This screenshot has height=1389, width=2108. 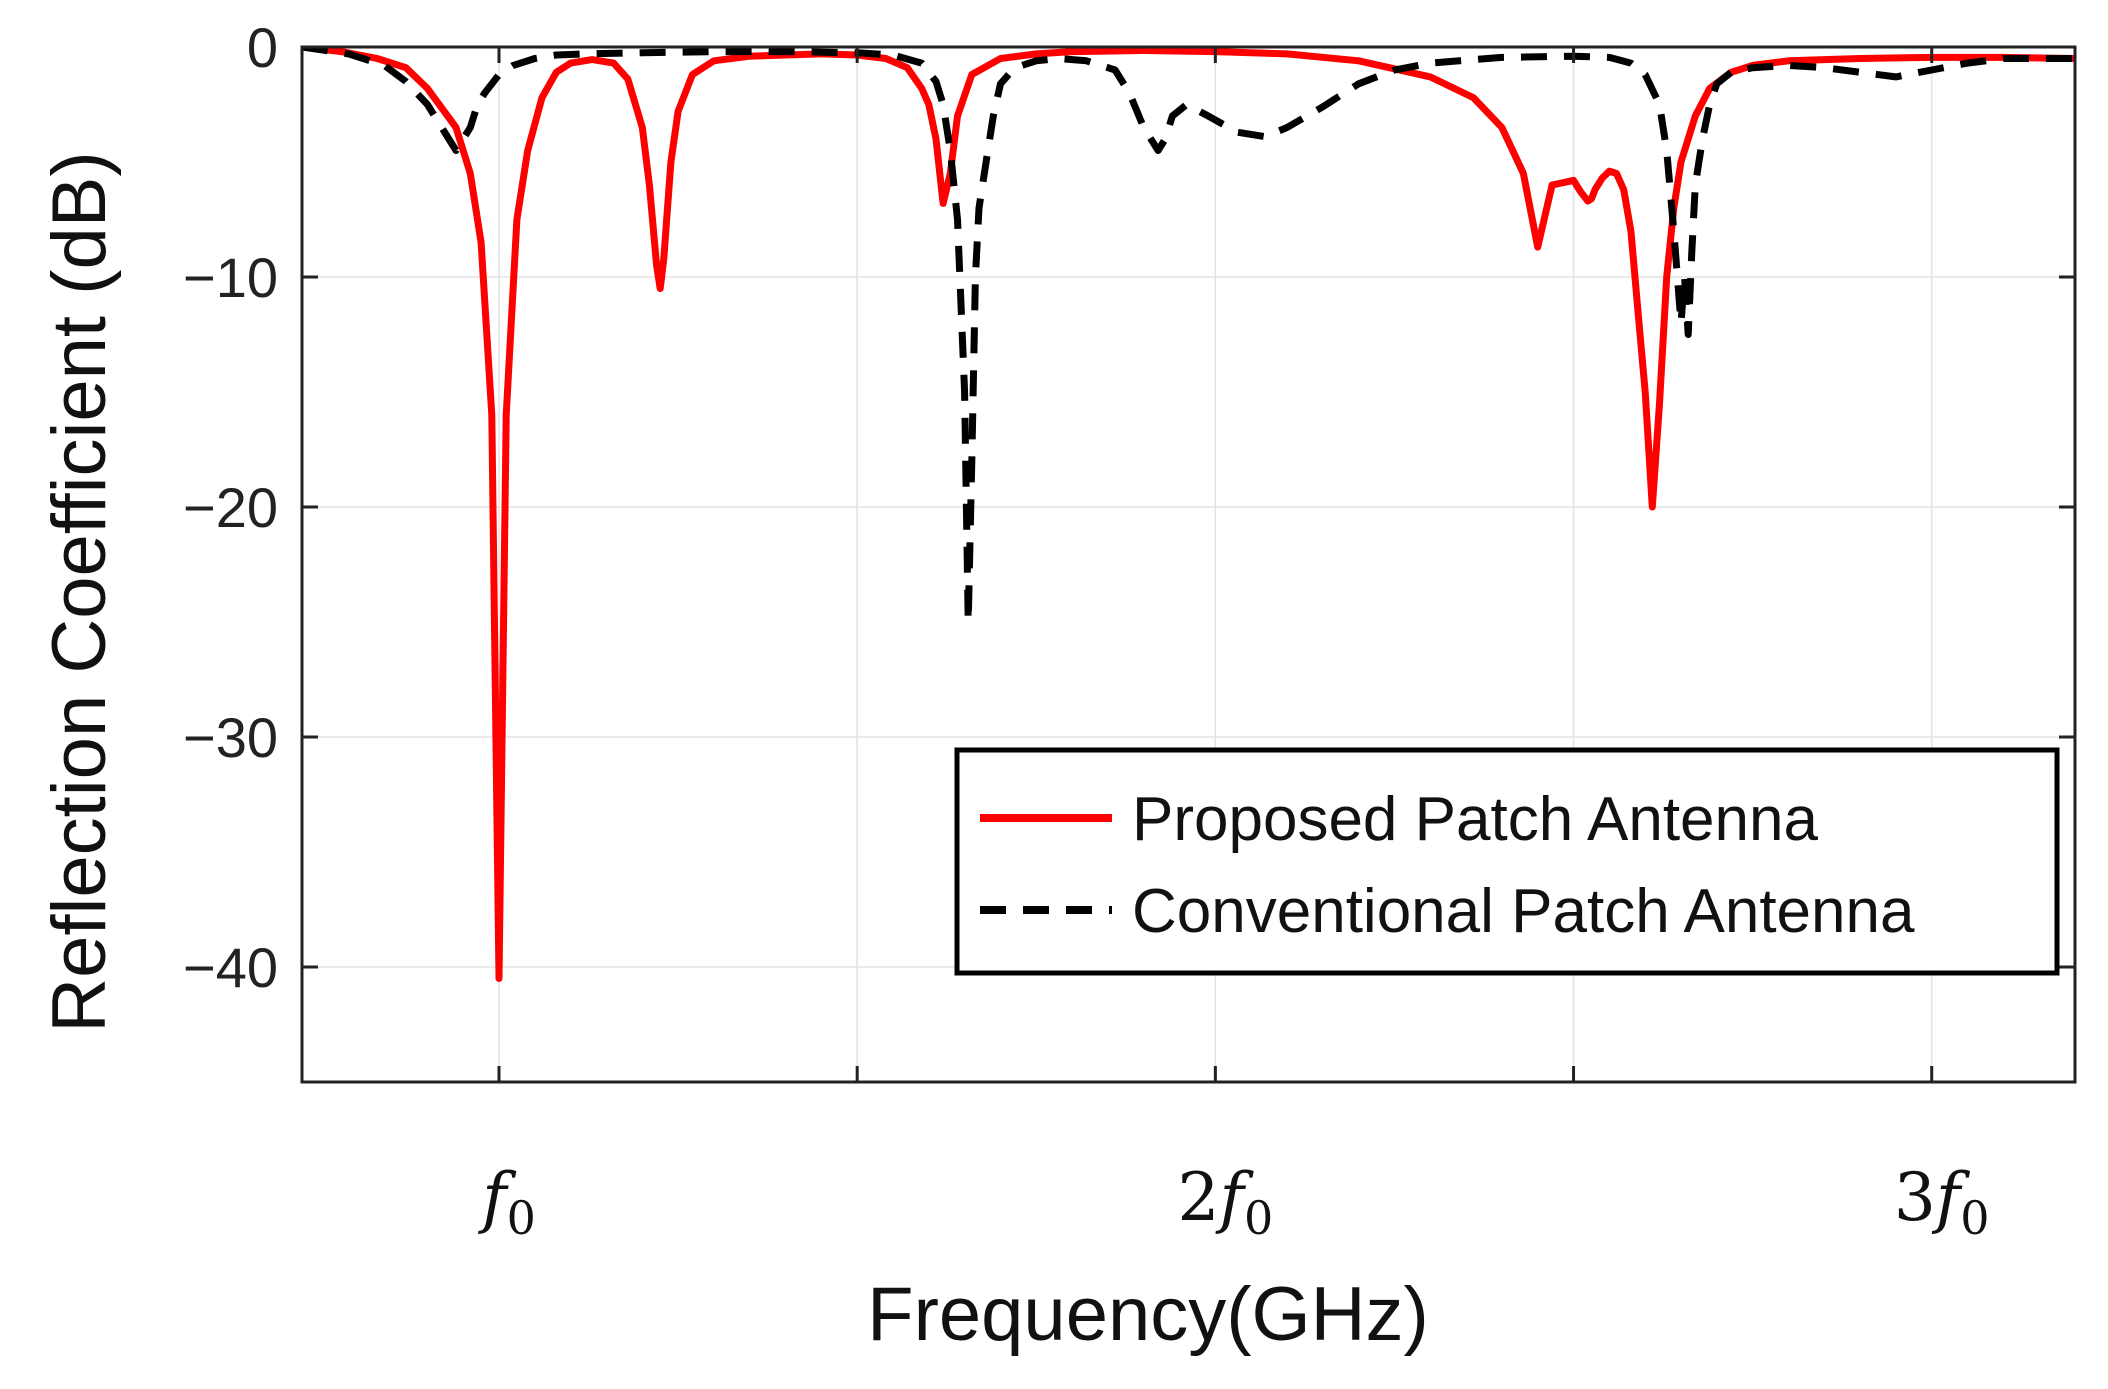 What do you see at coordinates (230, 967) in the screenshot?
I see `y-tick-label: −40` at bounding box center [230, 967].